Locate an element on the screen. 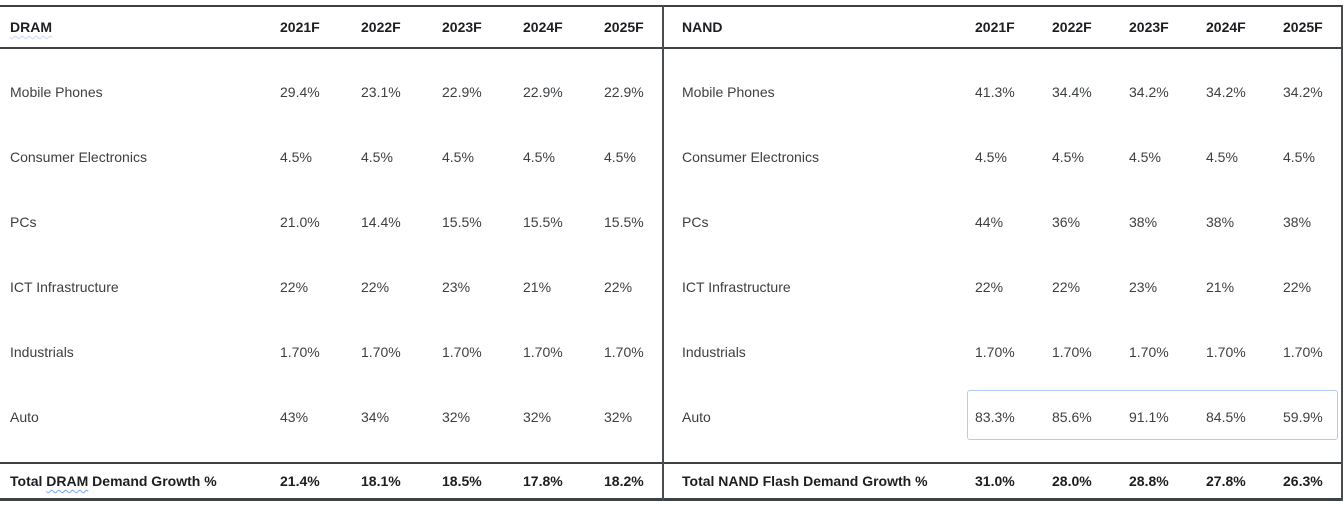  dram-header-row: DRAM 2021F 2022F 2023F 2024F 2025F is located at coordinates (331, 27).